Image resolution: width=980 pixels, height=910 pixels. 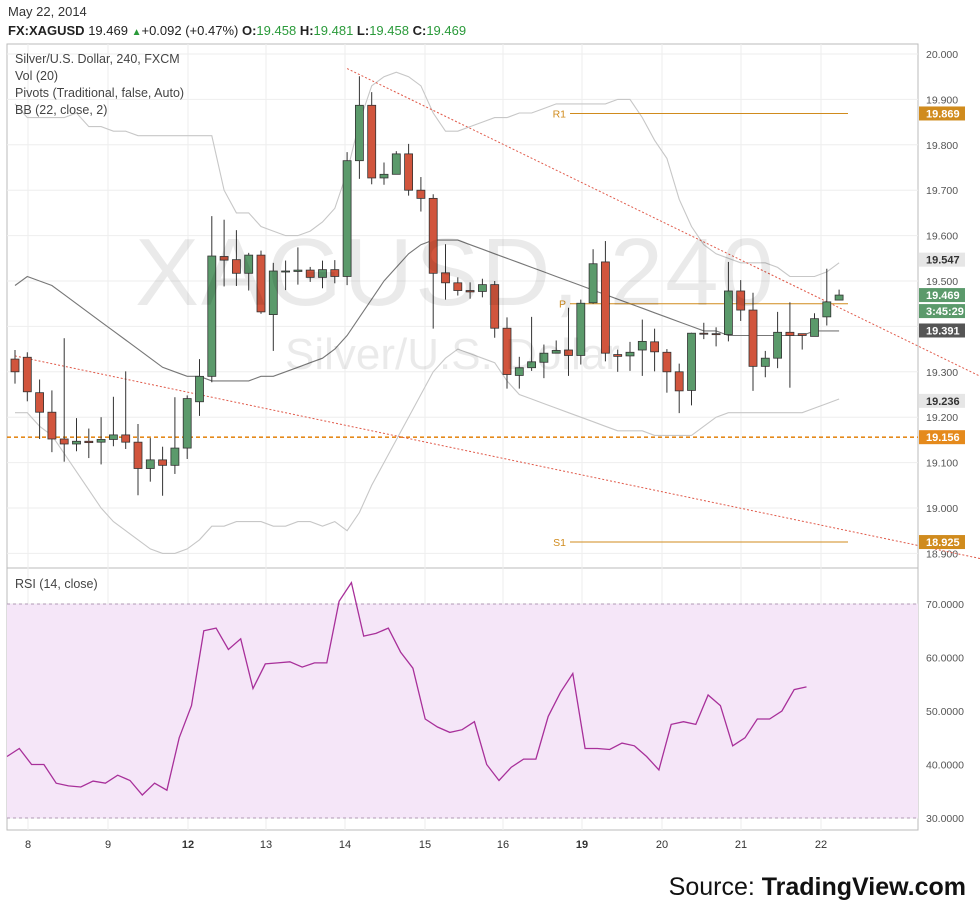 I want to click on x-tick-label: 13, so click(x=266, y=845).